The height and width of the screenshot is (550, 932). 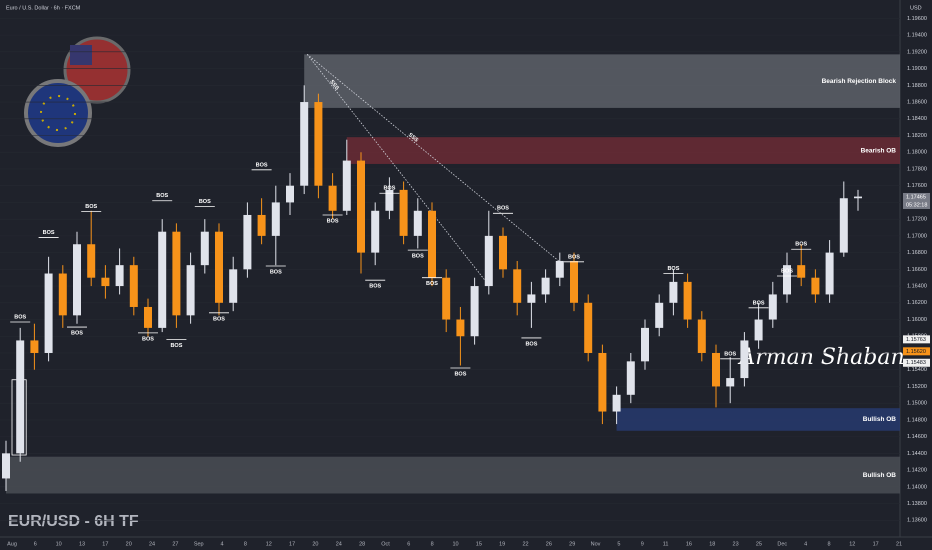 What do you see at coordinates (222, 544) in the screenshot?
I see `x-tick-label: 4` at bounding box center [222, 544].